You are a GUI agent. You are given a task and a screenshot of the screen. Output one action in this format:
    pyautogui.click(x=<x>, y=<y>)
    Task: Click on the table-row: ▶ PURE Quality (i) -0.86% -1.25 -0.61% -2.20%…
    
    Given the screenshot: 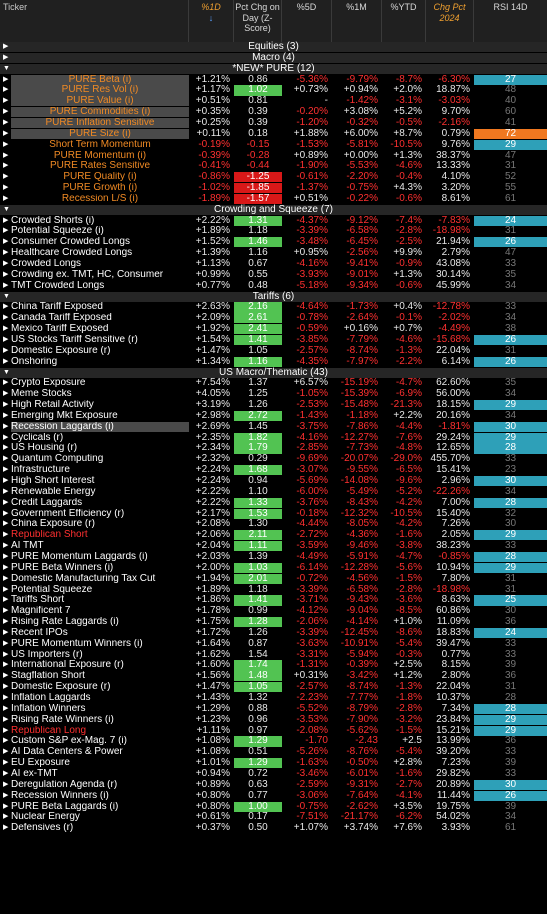 What is the action you would take?
    pyautogui.click(x=273, y=177)
    